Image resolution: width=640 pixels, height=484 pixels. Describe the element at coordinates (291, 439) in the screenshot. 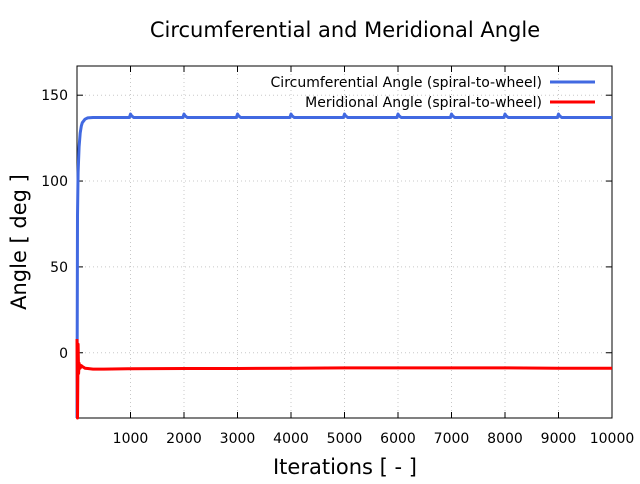

I see `x-tick-label: 4000` at that location.